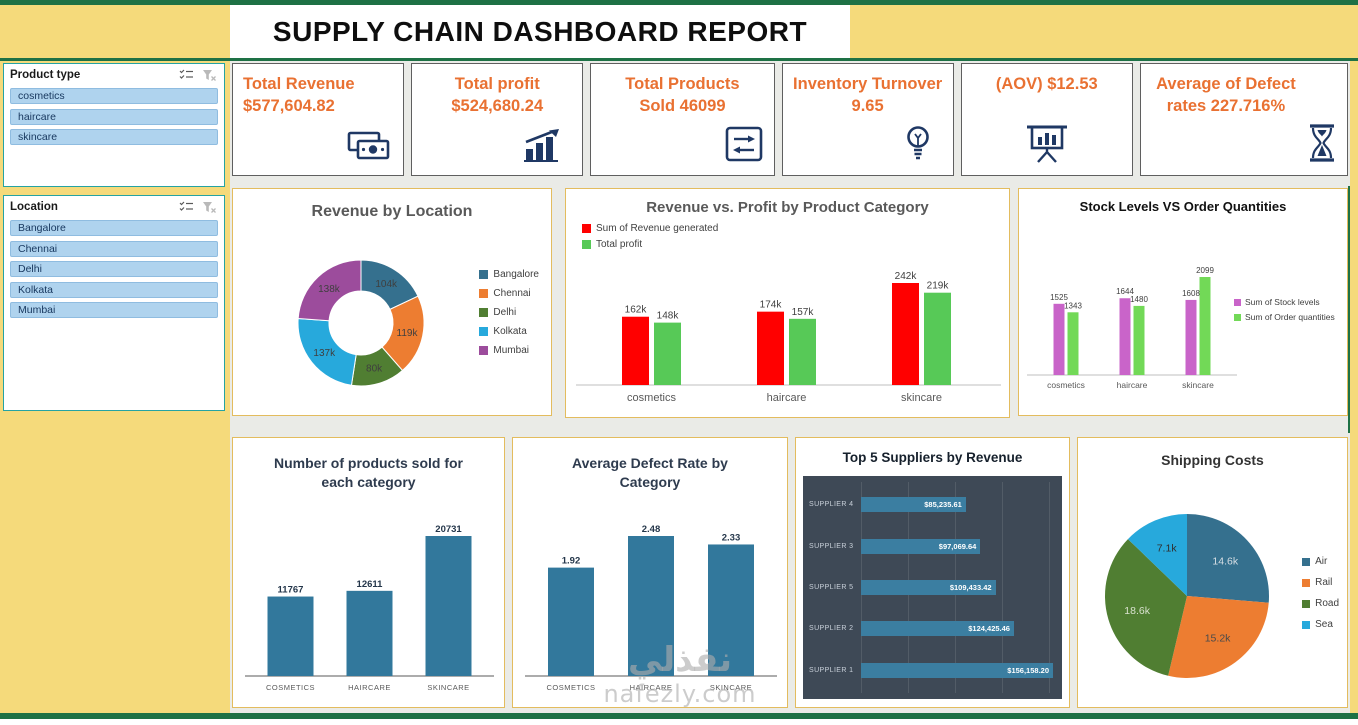 This screenshot has width=1358, height=725. I want to click on slicer-item-skincare: skincare, so click(114, 137).